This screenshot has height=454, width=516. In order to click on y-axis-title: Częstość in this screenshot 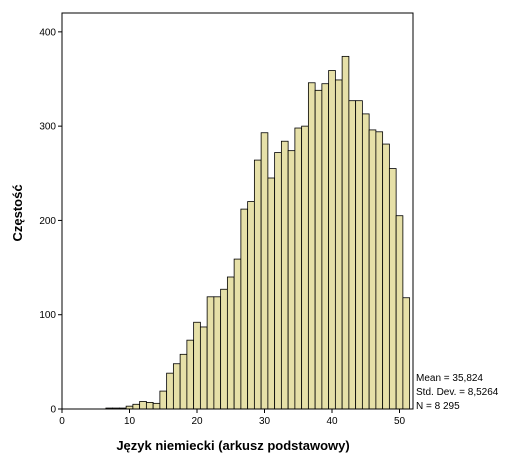, I will do `click(17, 212)`.